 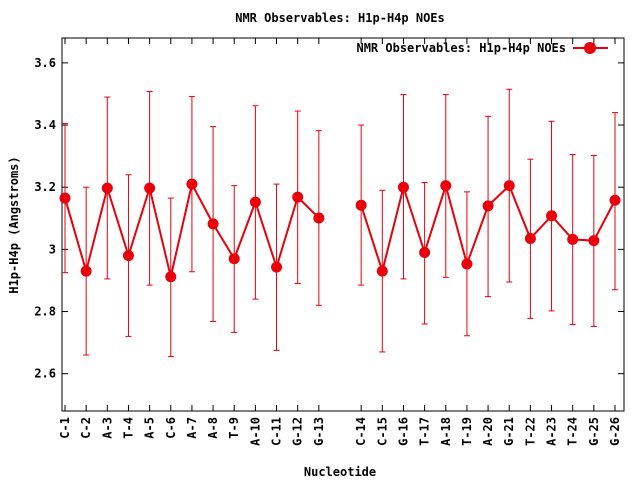 I want to click on x-tick-label: C-15, so click(x=382, y=431).